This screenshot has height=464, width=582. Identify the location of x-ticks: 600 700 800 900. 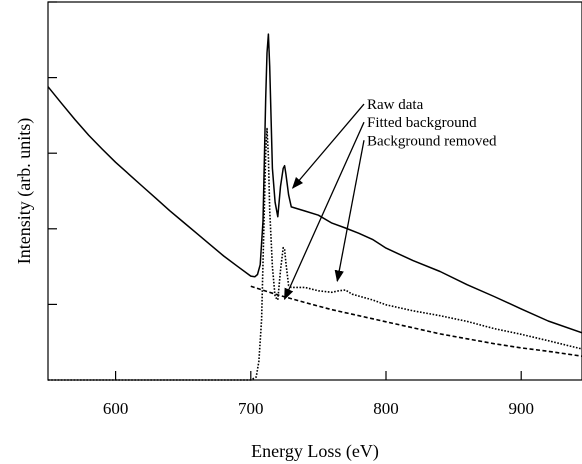
(318, 394).